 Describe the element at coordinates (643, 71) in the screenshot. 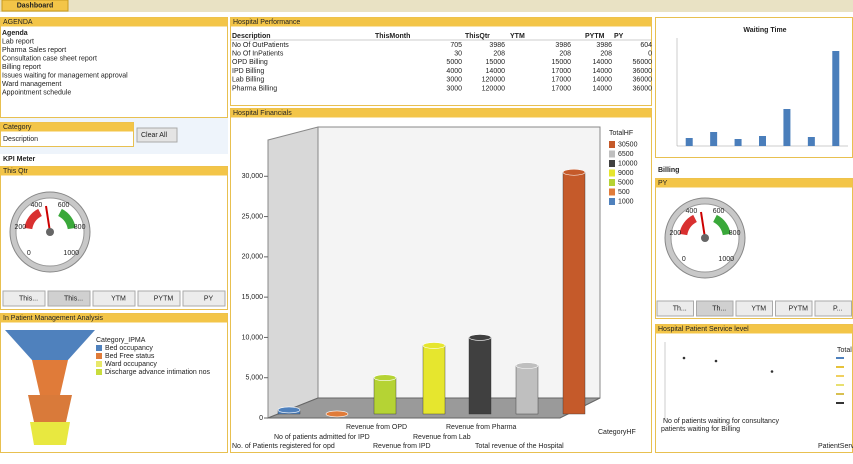

I see `cell-value: 36000` at that location.